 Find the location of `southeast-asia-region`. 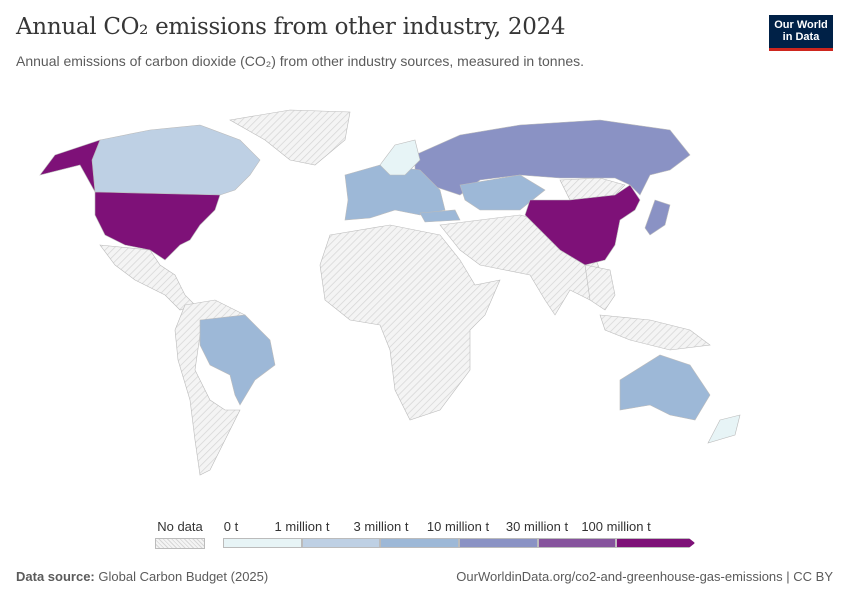

southeast-asia-region is located at coordinates (647, 307).